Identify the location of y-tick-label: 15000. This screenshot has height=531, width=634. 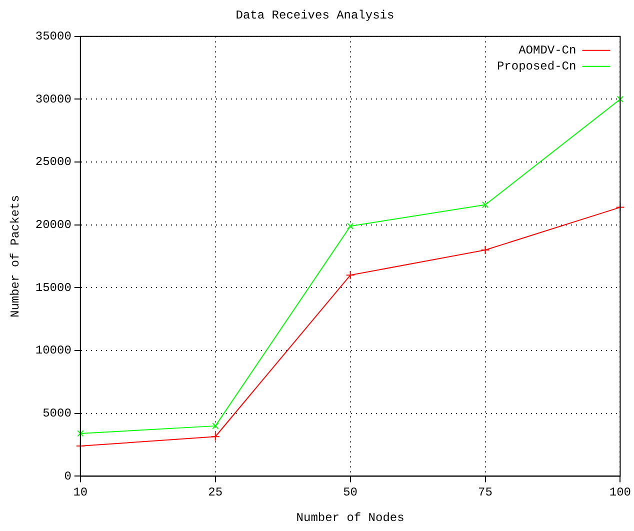
(53, 287).